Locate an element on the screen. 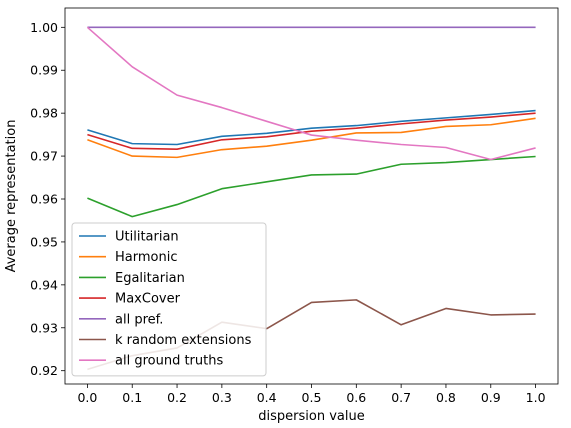 This screenshot has height=428, width=571. y-axis-label: Average representation is located at coordinates (11, 196).